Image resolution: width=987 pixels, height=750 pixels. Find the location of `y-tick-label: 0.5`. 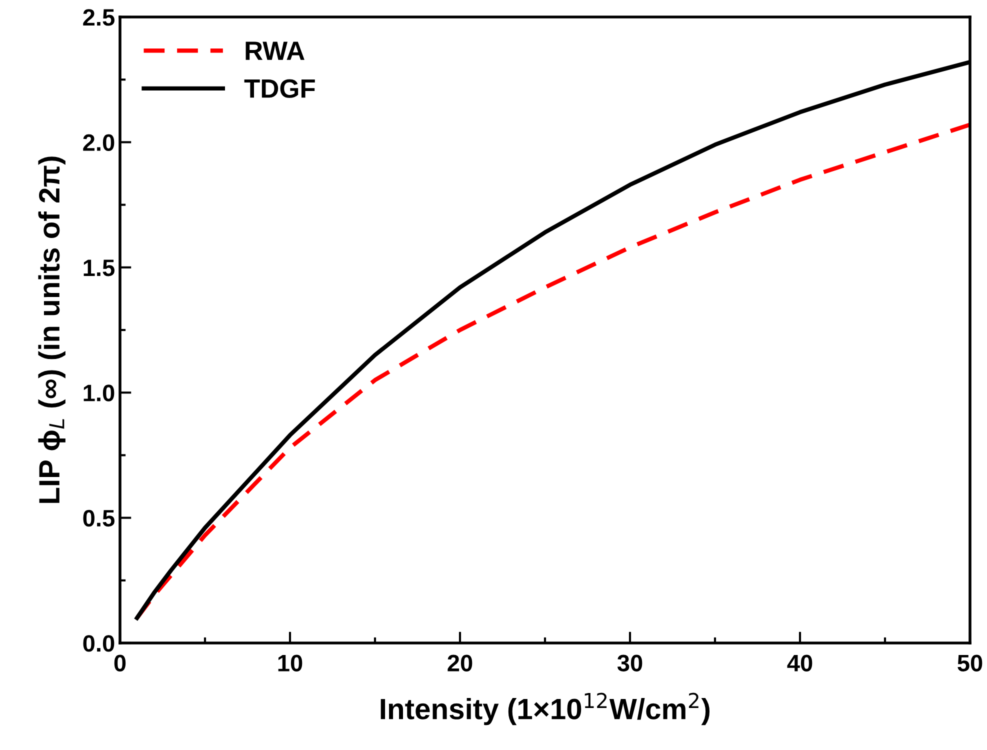

y-tick-label: 0.5 is located at coordinates (98, 518).